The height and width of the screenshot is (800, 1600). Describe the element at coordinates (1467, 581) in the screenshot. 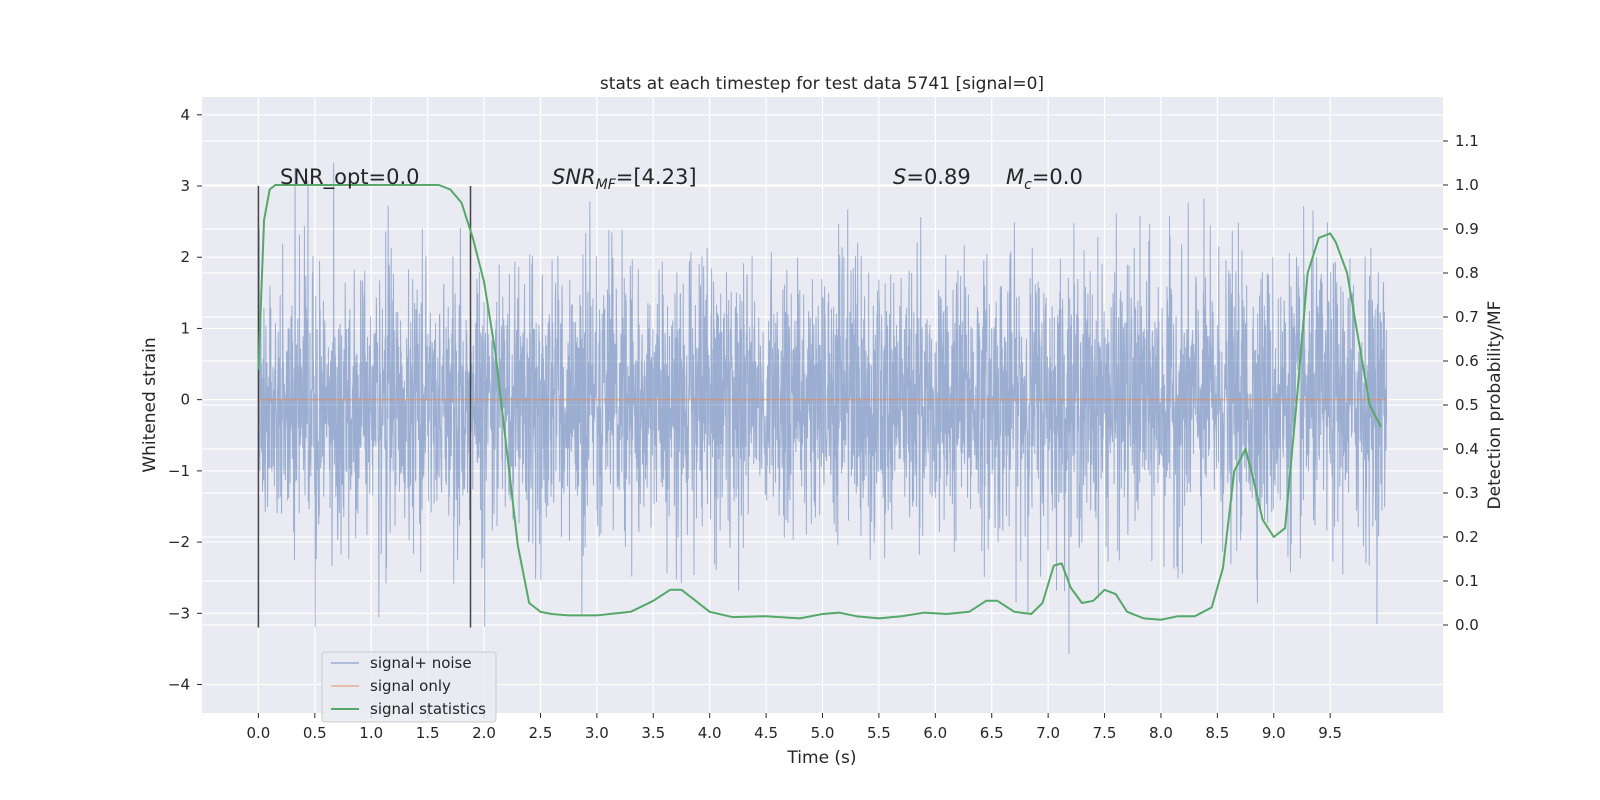

I see `y2-tick-label: 0.1` at that location.